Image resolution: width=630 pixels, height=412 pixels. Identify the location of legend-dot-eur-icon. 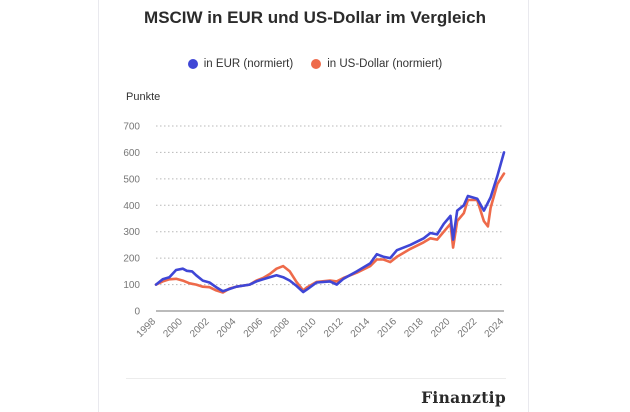
(192, 64).